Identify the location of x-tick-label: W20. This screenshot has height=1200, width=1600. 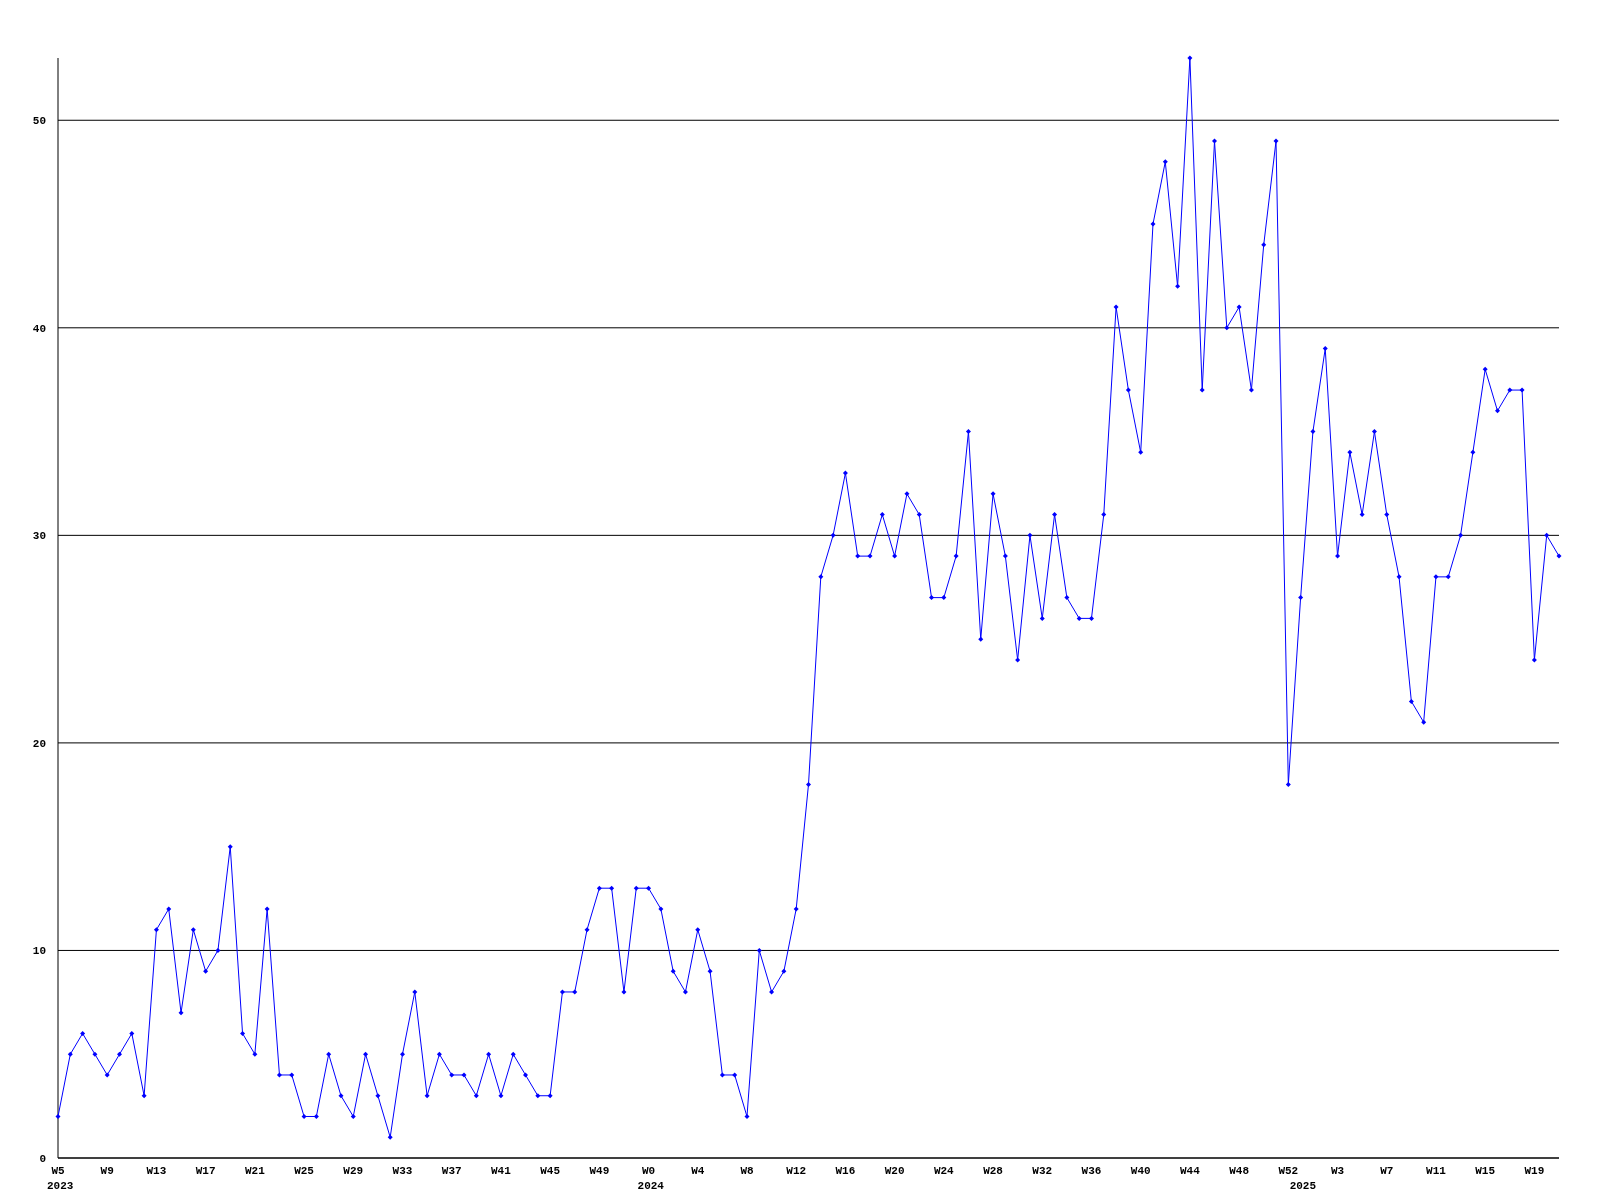
(894, 1171).